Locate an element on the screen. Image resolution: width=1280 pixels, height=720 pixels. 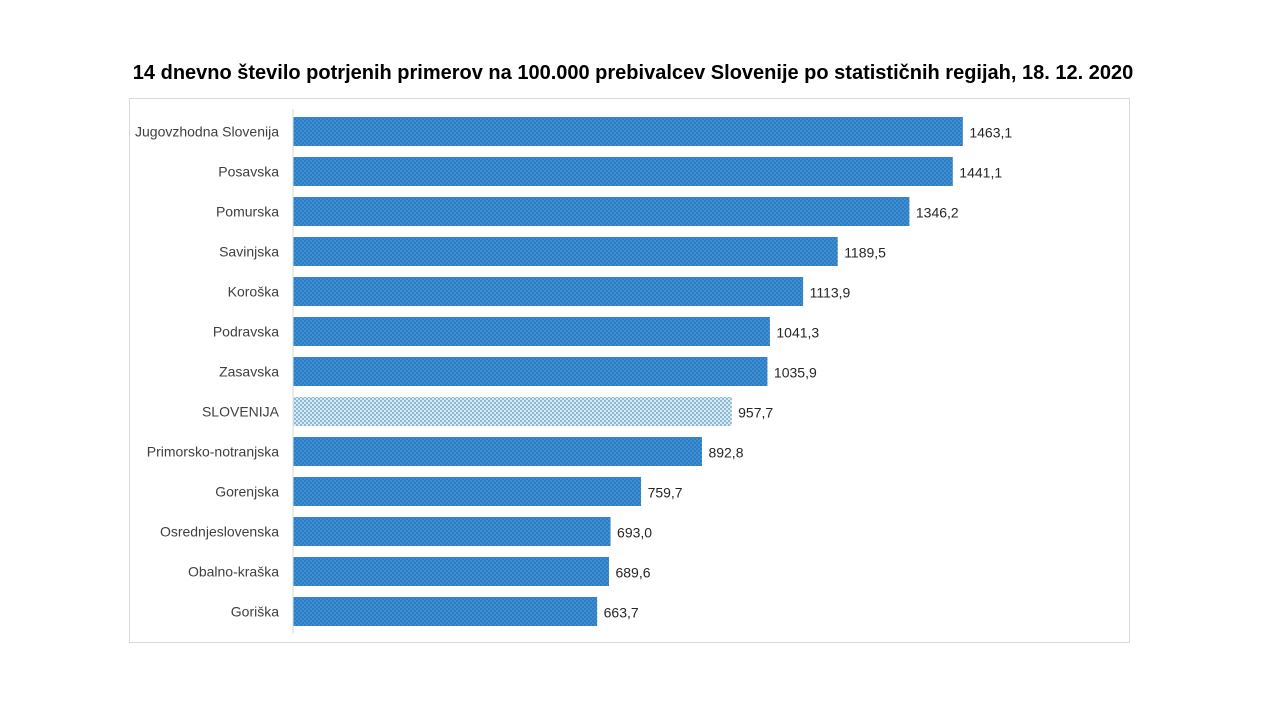
category-label: Primorsko-notranjska is located at coordinates (213, 452).